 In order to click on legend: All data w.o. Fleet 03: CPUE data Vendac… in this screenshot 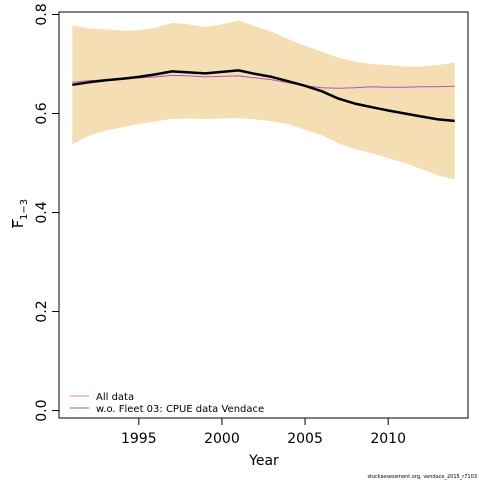, I will do `click(167, 403)`.